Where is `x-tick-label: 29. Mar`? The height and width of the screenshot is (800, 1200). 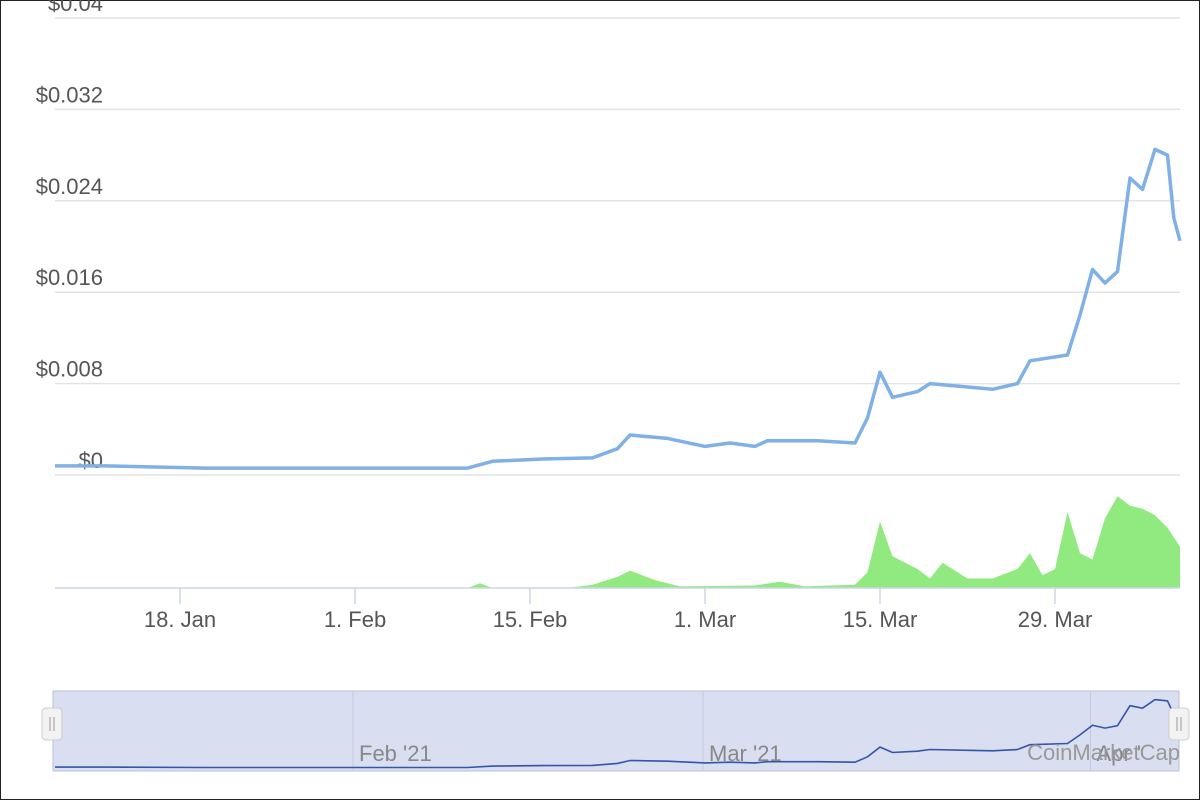
x-tick-label: 29. Mar is located at coordinates (1055, 619).